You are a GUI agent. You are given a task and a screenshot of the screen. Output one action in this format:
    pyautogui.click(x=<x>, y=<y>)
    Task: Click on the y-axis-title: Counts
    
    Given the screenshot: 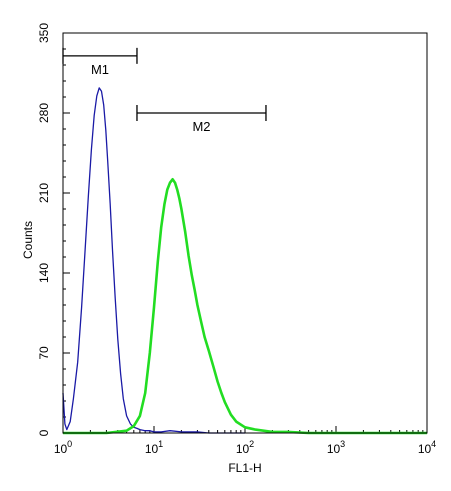 What is the action you would take?
    pyautogui.click(x=28, y=240)
    